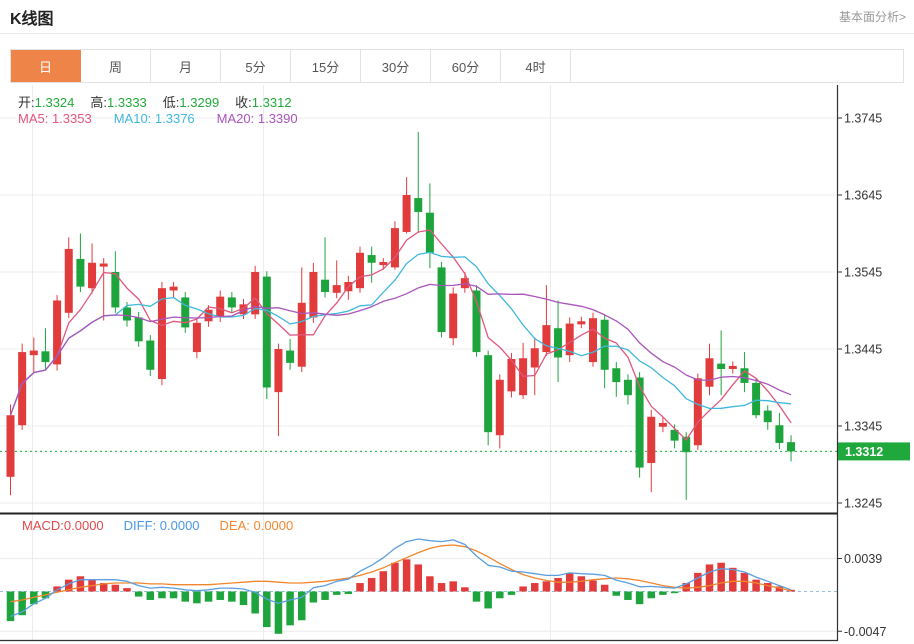 This screenshot has width=914, height=644. What do you see at coordinates (154, 118) in the screenshot?
I see `ma10-legend: MA10: 1.3376` at bounding box center [154, 118].